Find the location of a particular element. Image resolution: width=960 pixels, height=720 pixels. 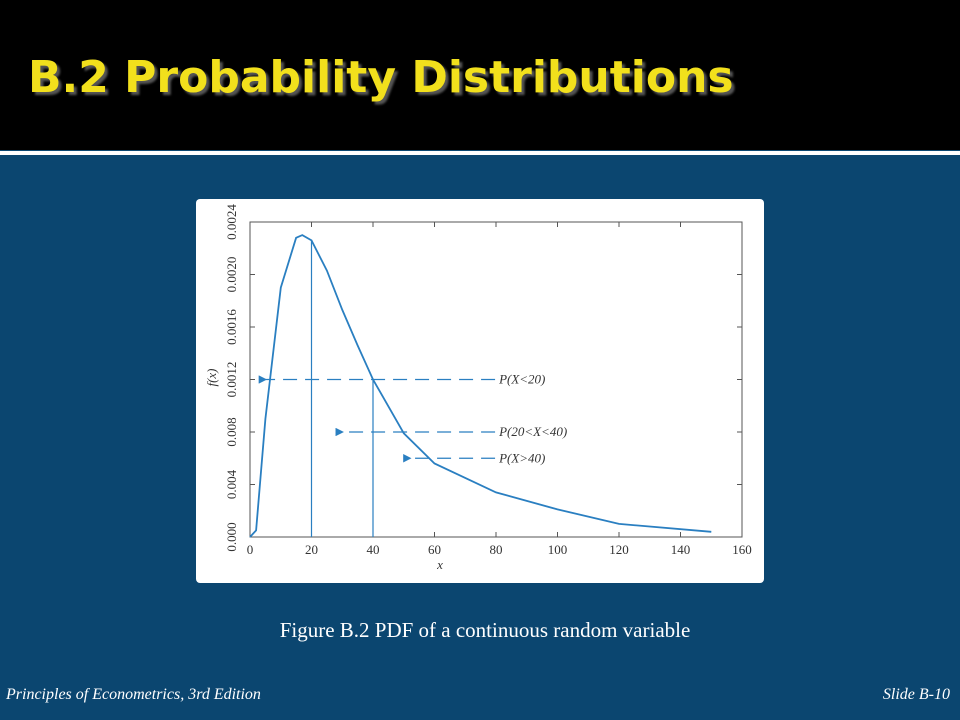

y-axis-label: f(x) is located at coordinates (211, 377).